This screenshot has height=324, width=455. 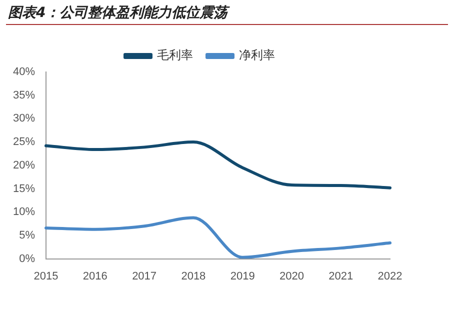 I want to click on legend-label: 毛利率, so click(x=175, y=55).